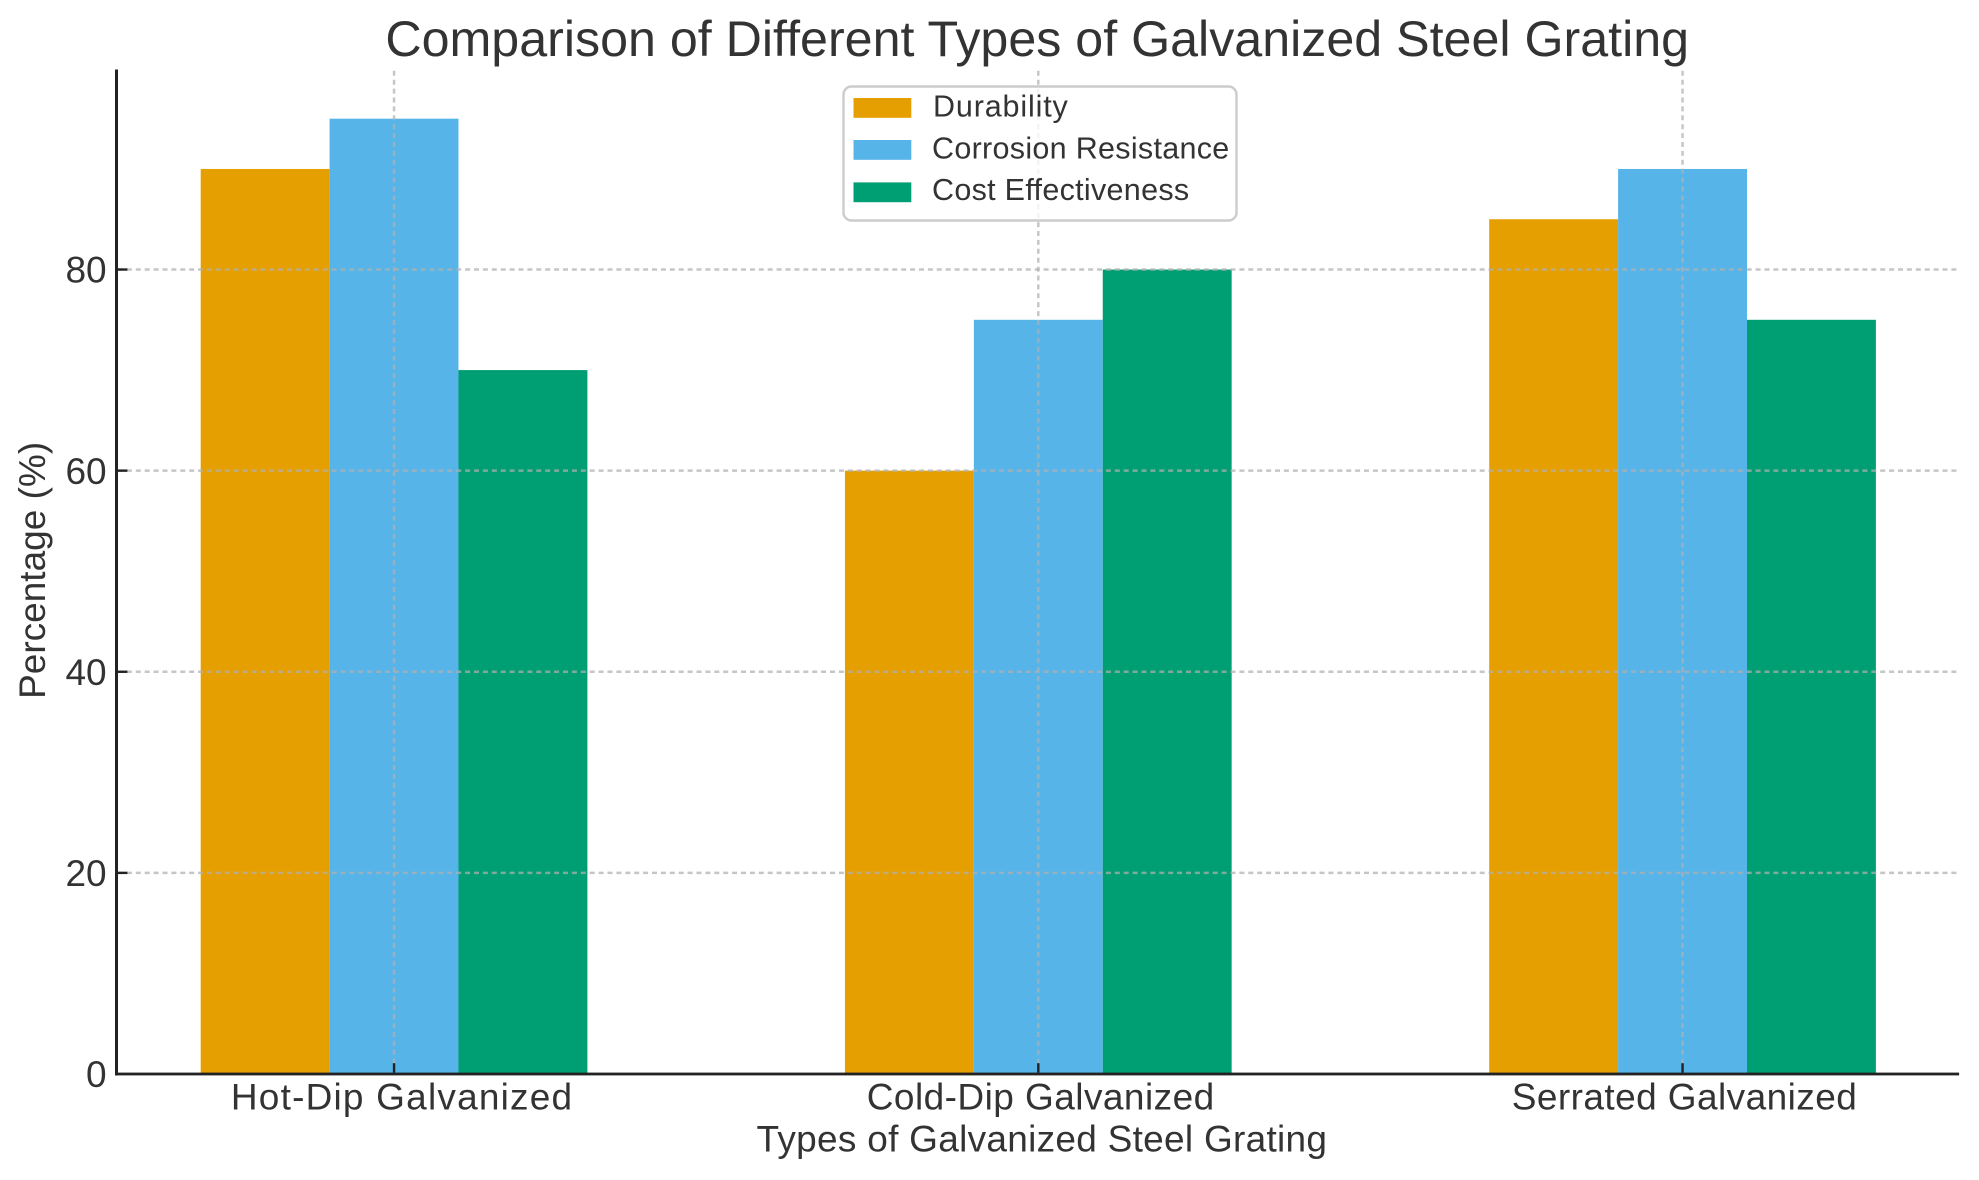  Describe the element at coordinates (1042, 1138) in the screenshot. I see `svg-text:Types of Galvanized Steel Grat: Types of Galvanized Steel Grating` at that location.